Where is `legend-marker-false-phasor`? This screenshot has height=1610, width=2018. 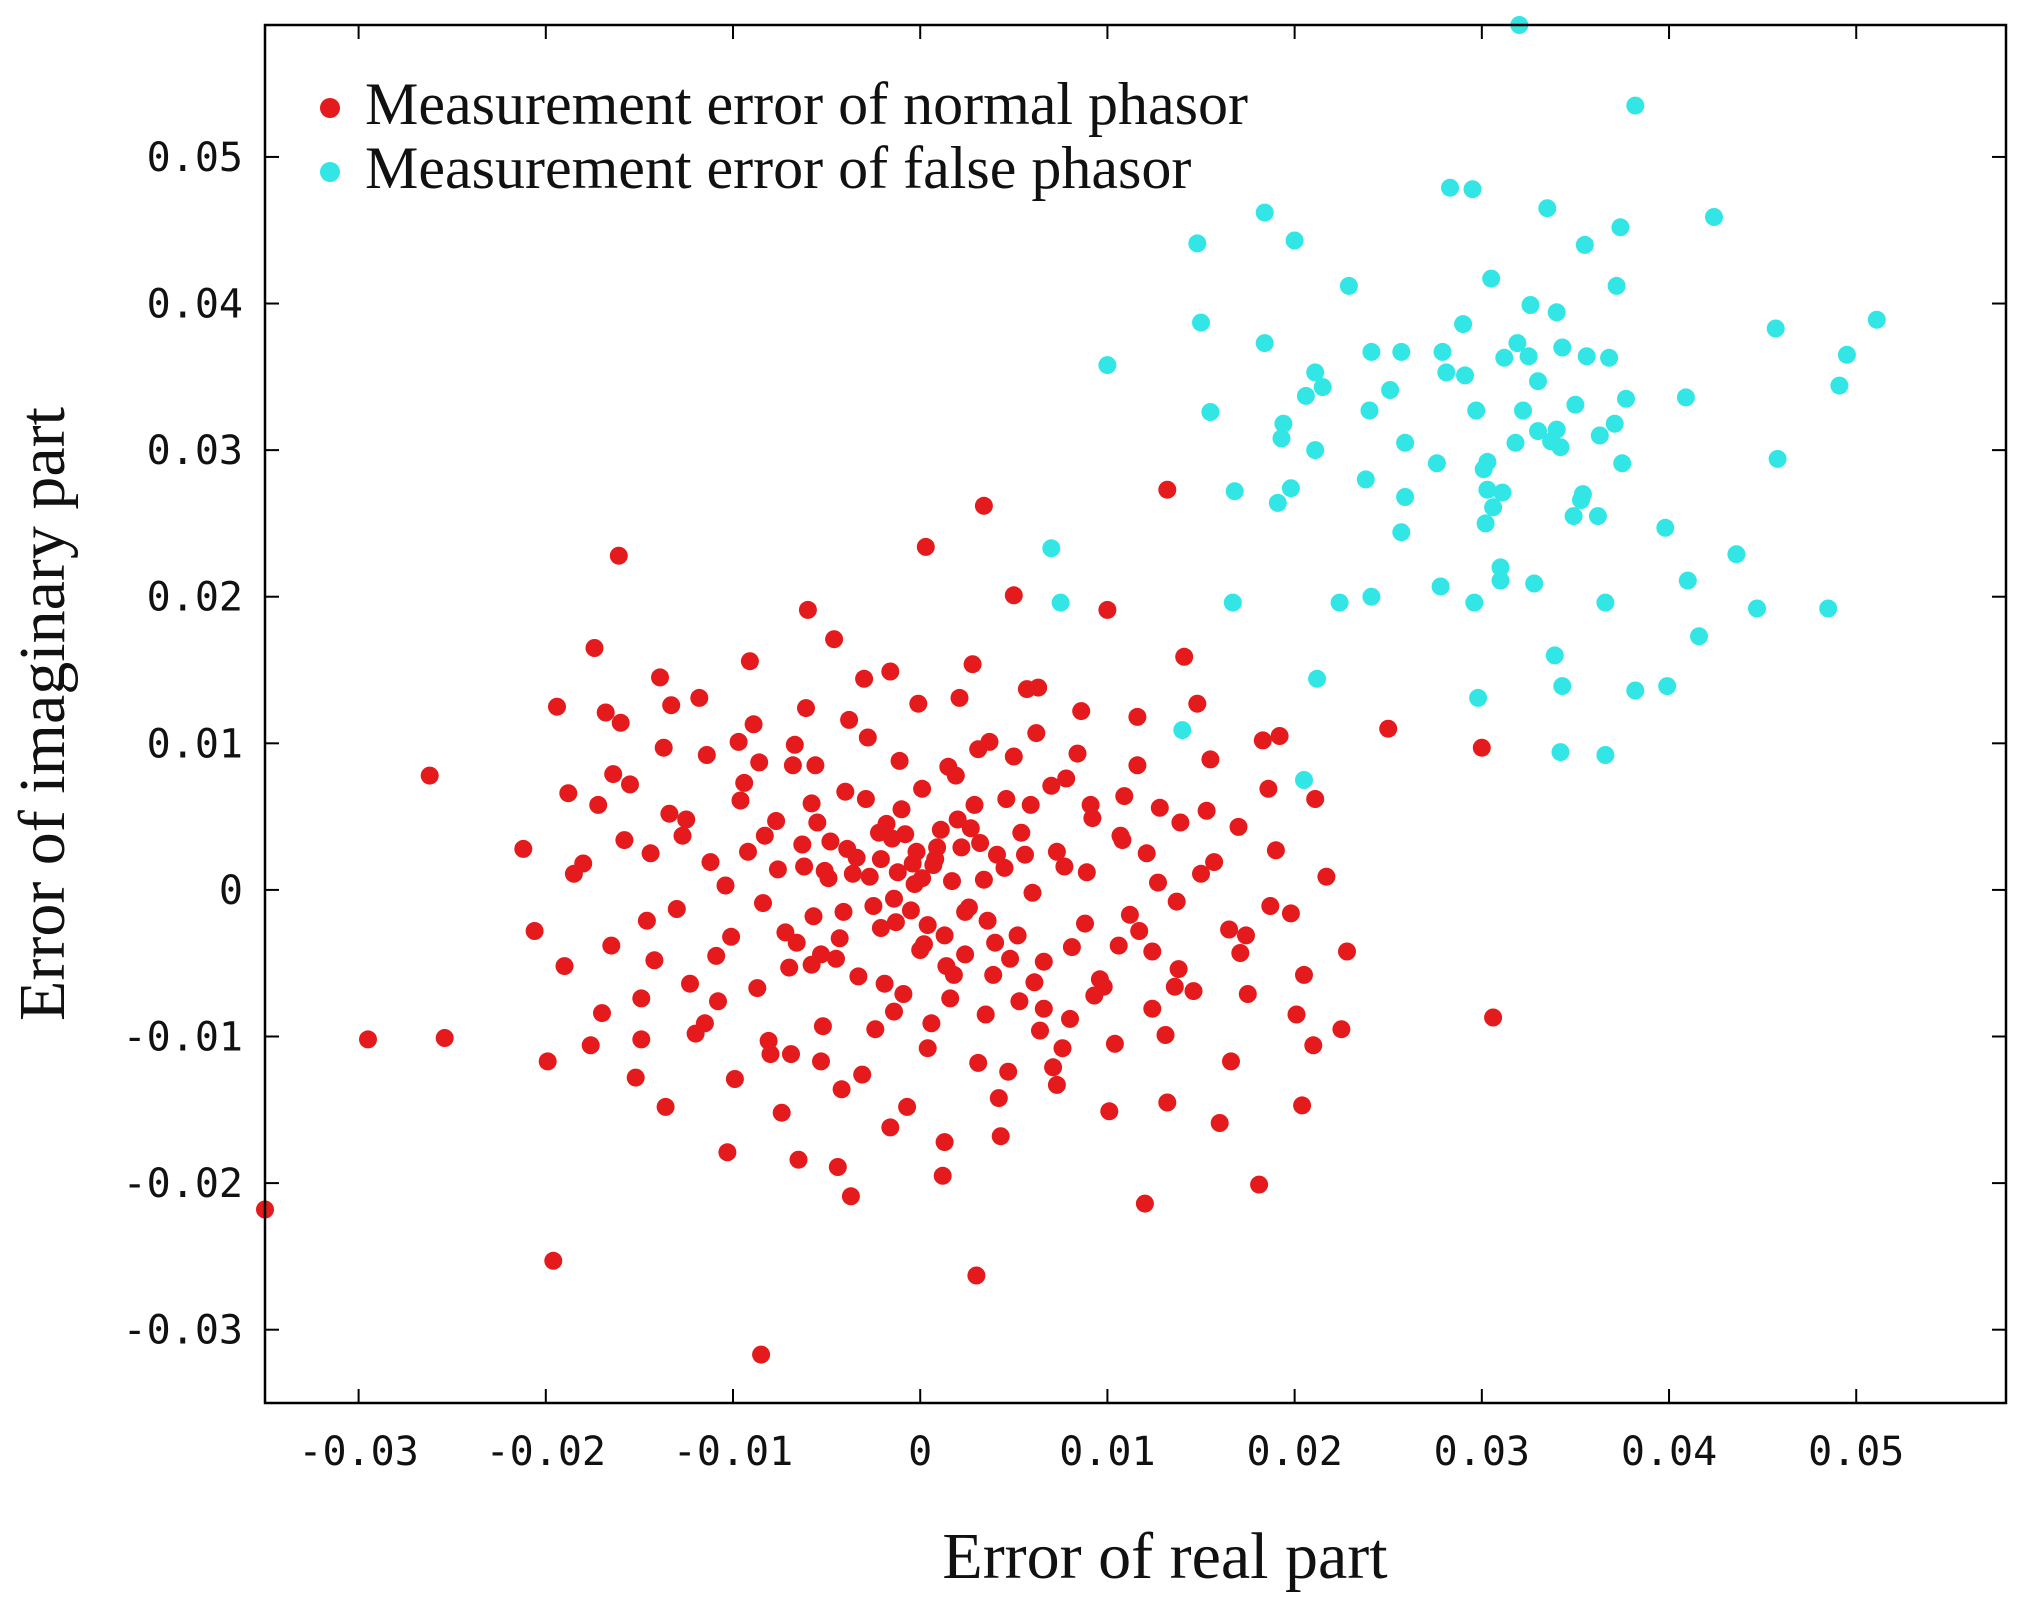
legend-marker-false-phasor is located at coordinates (330, 172).